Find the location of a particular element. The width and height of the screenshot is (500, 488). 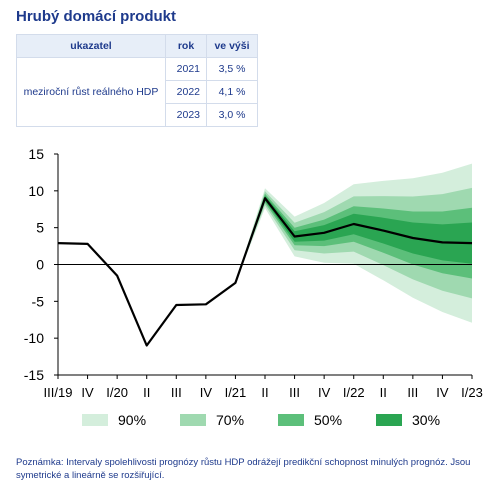

y-tick-label: -5 is located at coordinates (38, 301).